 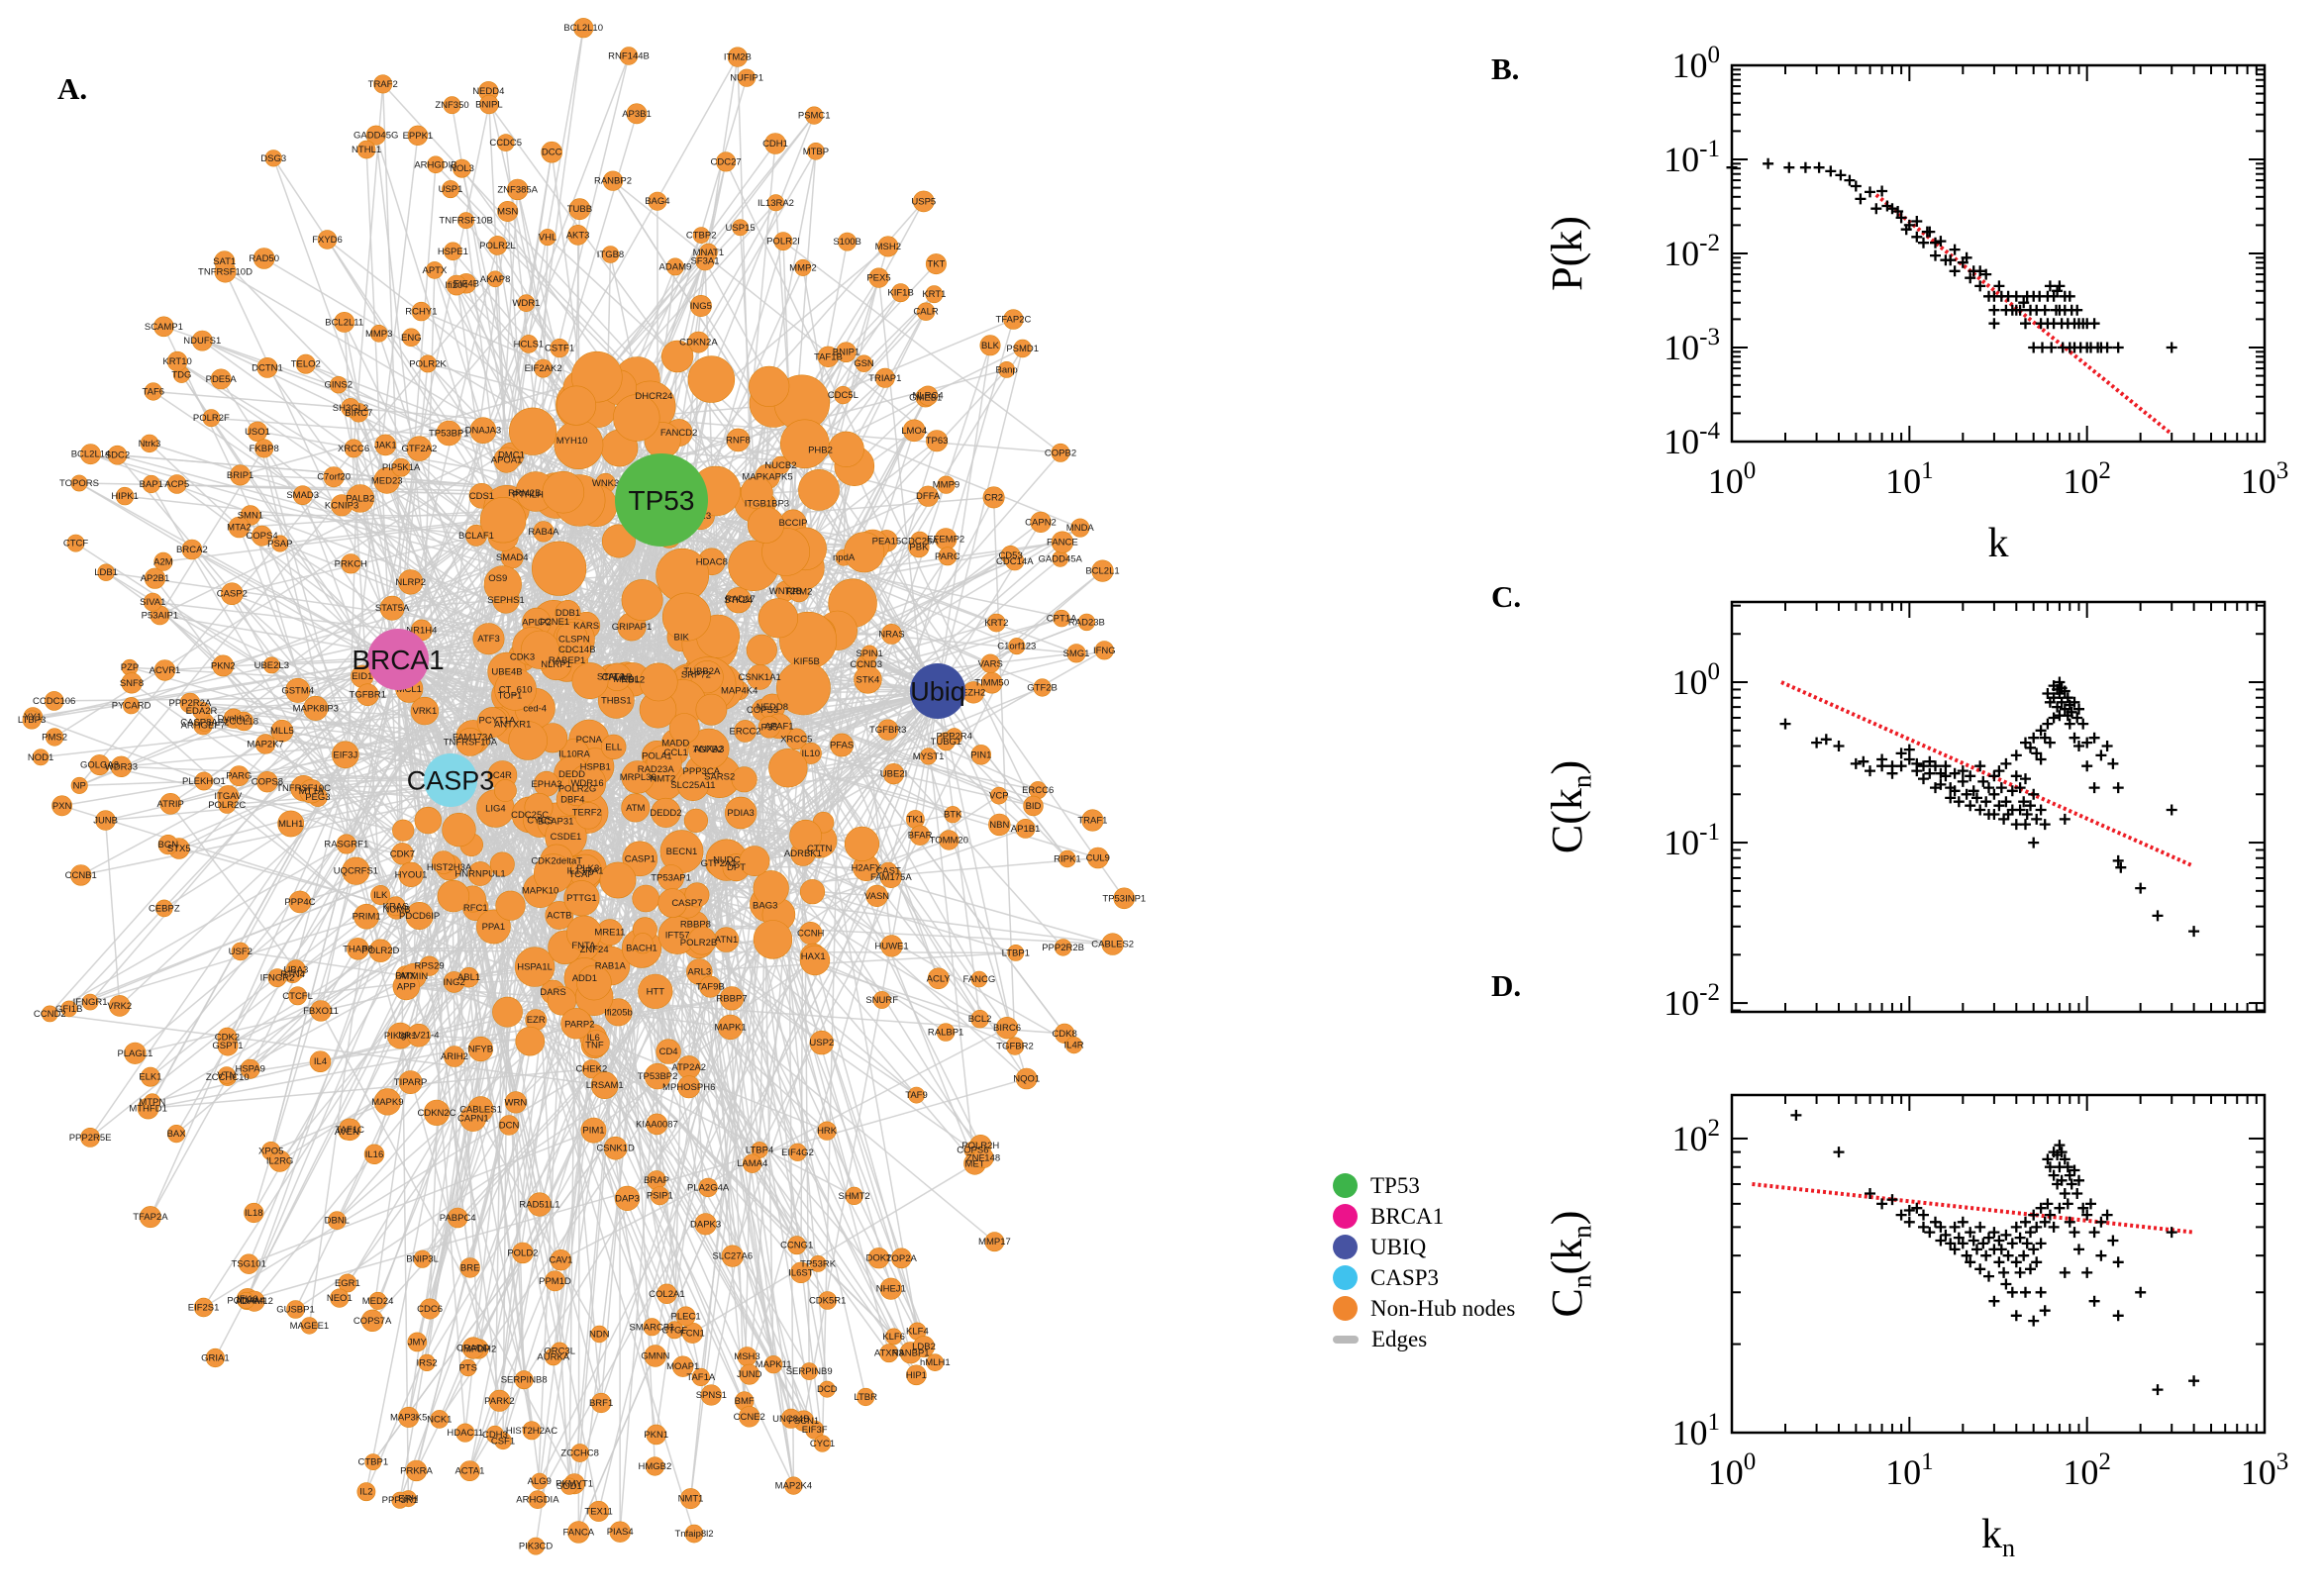 I want to click on network-node-label: ALG9, so click(x=540, y=1482).